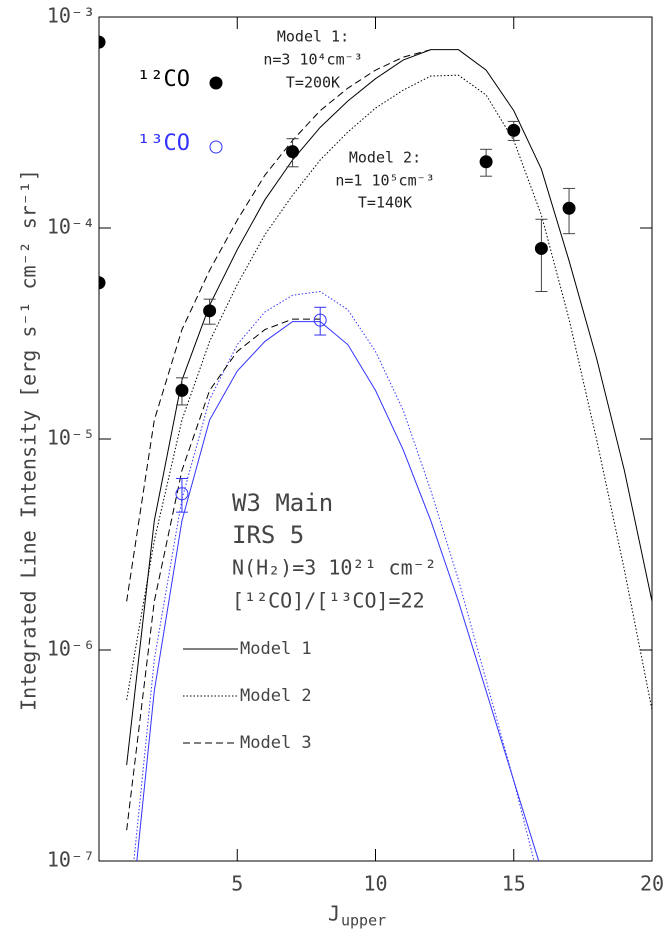 The image size is (664, 929). What do you see at coordinates (385, 203) in the screenshot?
I see `annotation: T=140K` at bounding box center [385, 203].